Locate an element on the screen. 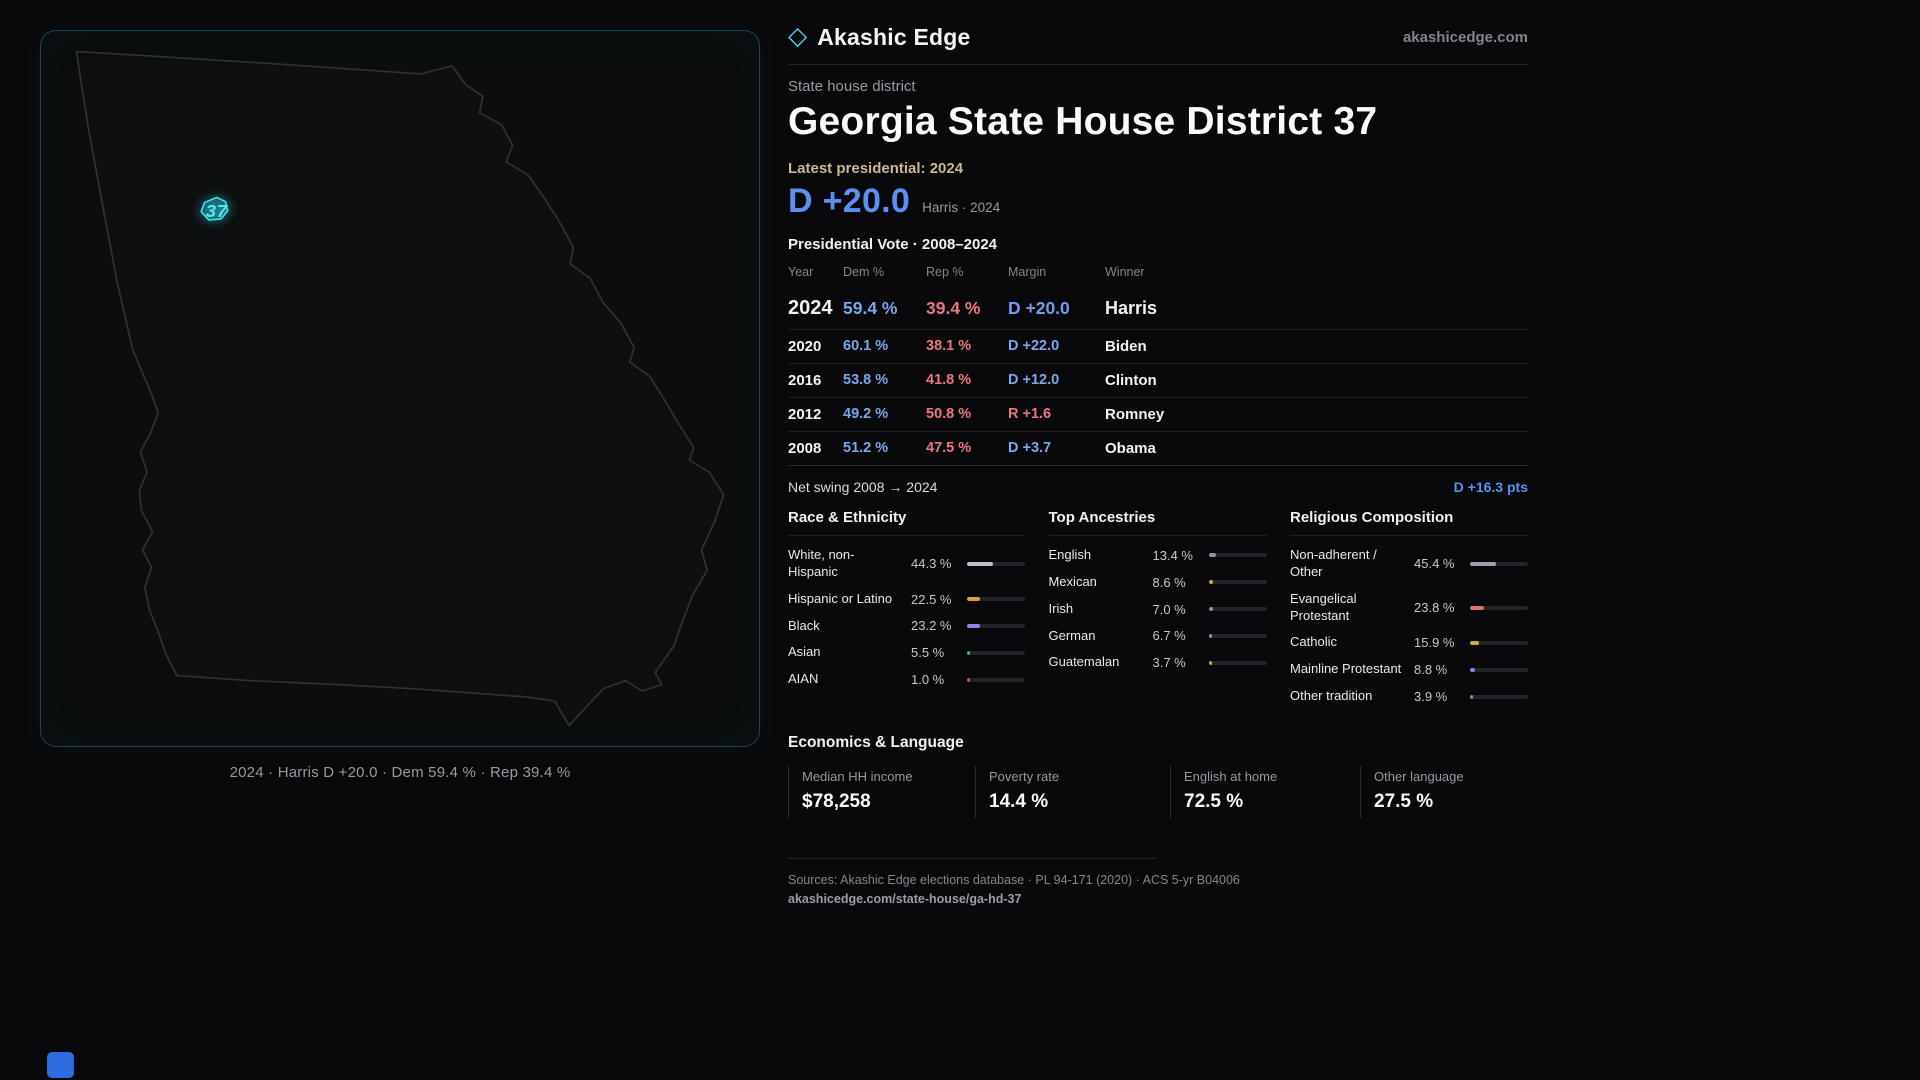 The width and height of the screenshot is (1920, 1080). stat-value: 27.5 % is located at coordinates (1404, 802).